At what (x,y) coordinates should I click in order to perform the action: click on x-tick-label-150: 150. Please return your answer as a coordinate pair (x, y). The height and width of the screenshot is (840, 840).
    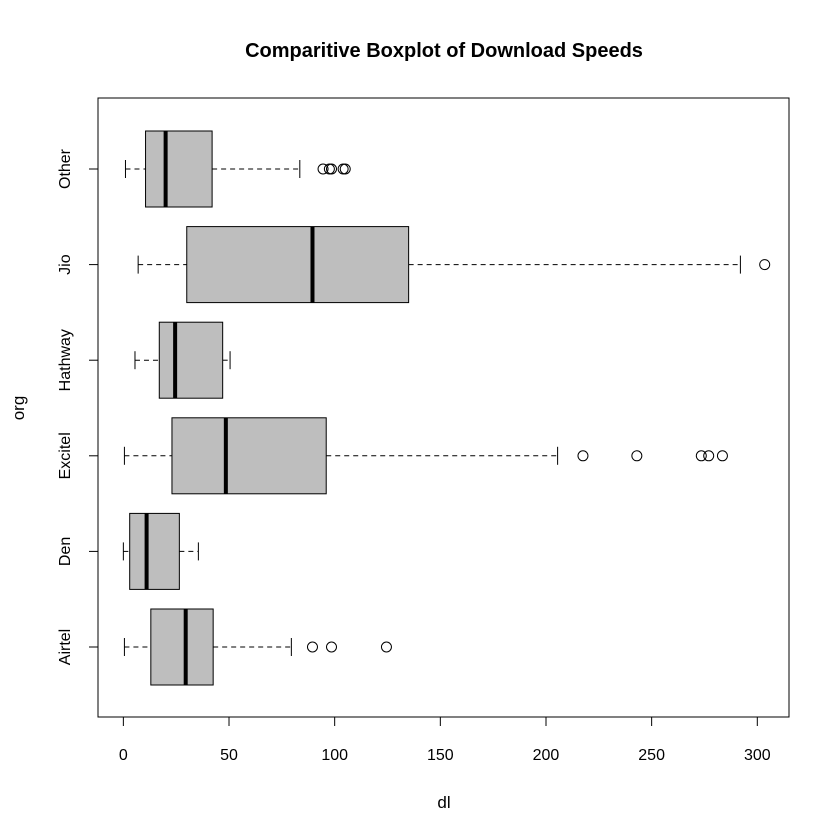
    Looking at the image, I should click on (440, 755).